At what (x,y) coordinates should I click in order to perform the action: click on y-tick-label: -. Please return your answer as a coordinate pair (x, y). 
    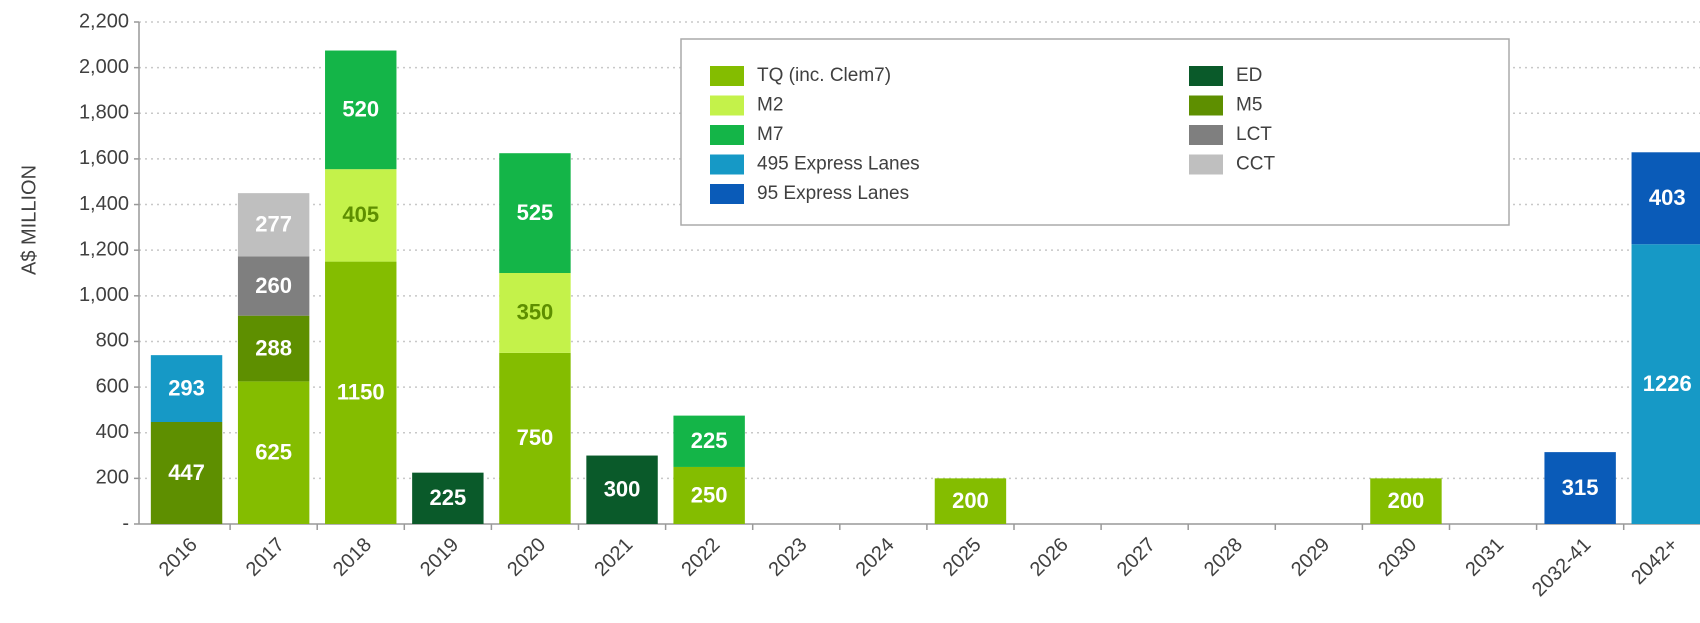
    Looking at the image, I should click on (125, 523).